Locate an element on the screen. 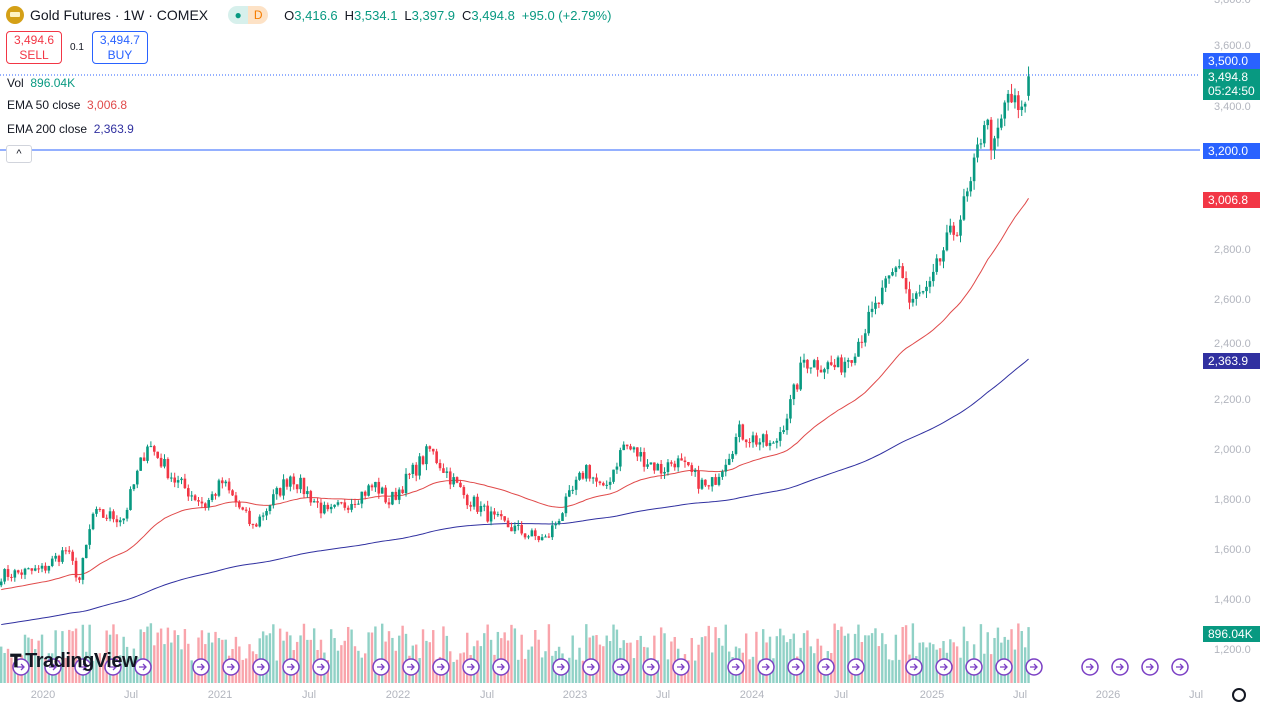  ema50-label: EMA 50 close is located at coordinates (44, 105).